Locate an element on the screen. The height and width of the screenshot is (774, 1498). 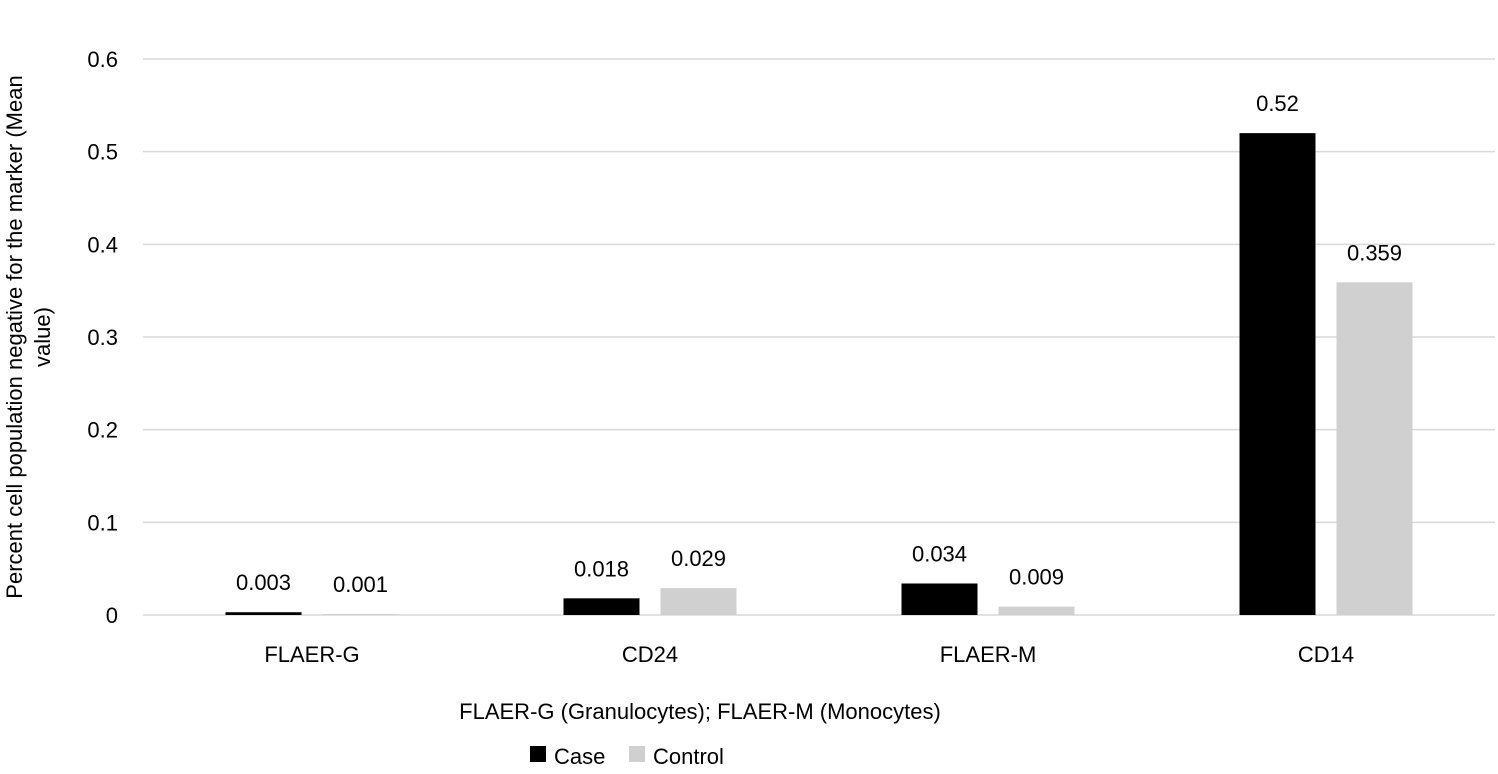
legend: Case Control is located at coordinates (627, 756).